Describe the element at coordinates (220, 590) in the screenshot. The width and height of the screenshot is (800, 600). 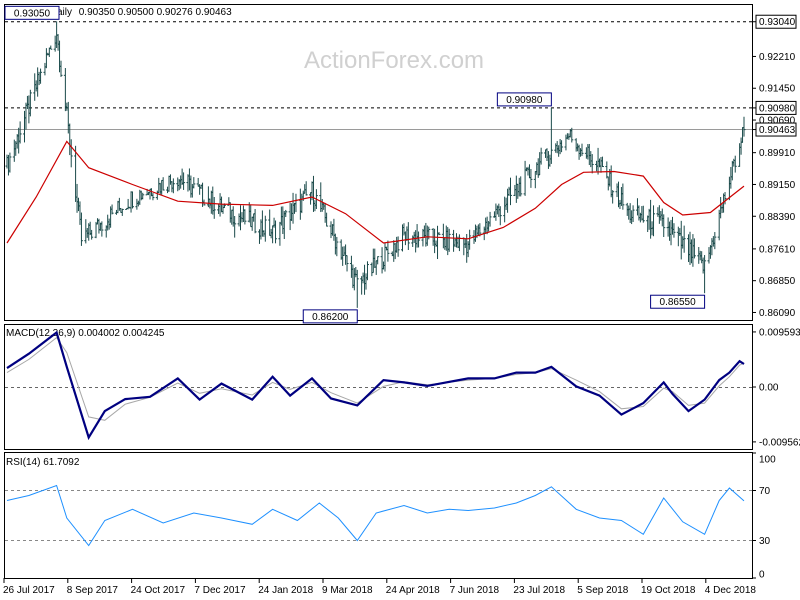
I see `date-axis-label: 7 Dec 2017` at that location.